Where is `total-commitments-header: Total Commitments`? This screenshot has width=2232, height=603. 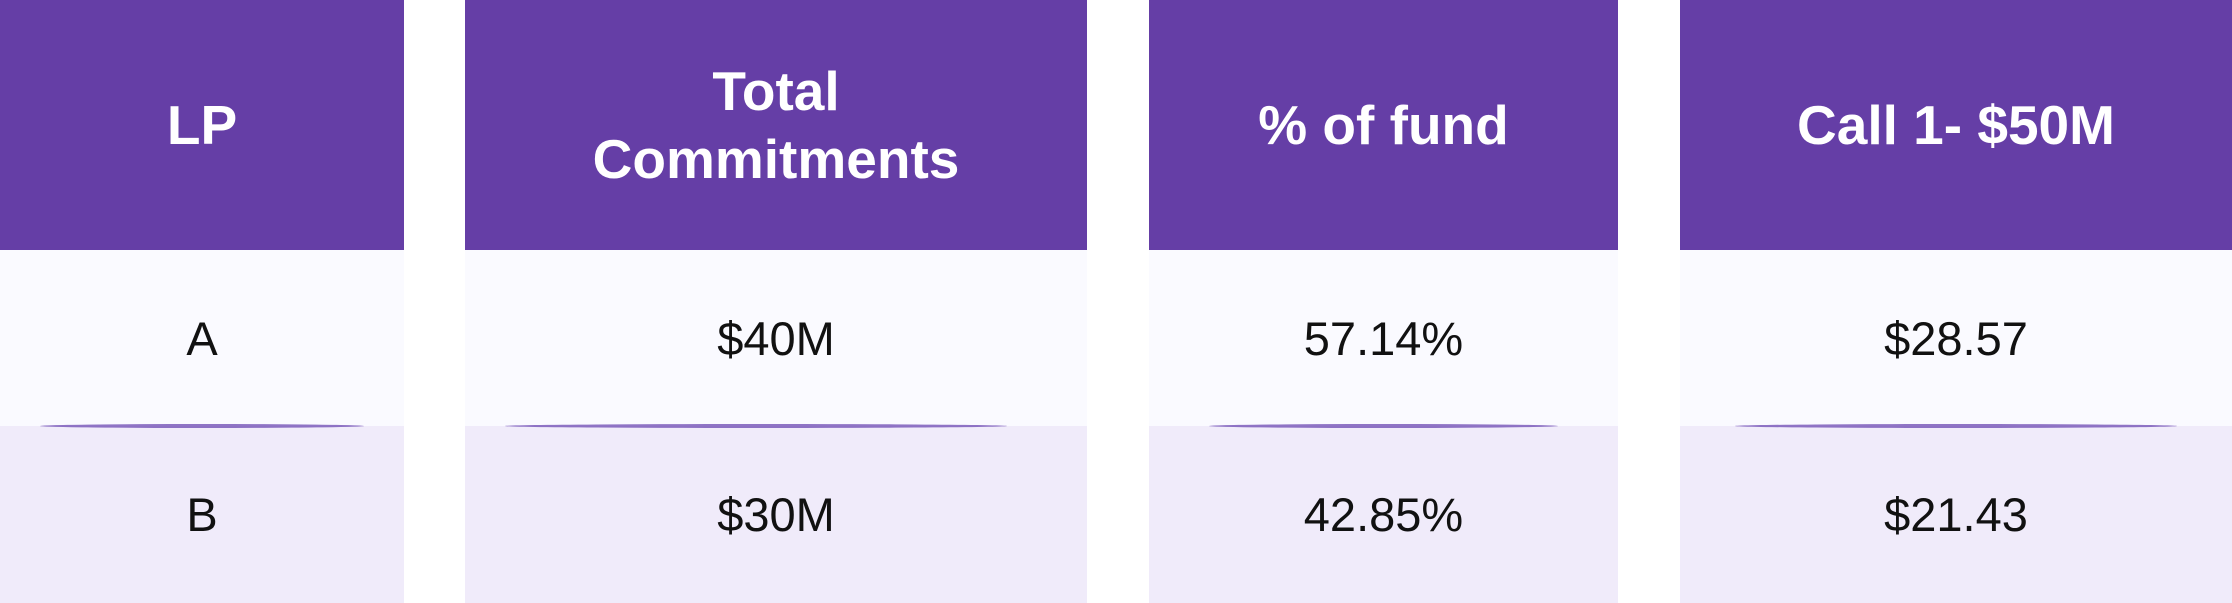
total-commitments-header: Total Commitments is located at coordinates (776, 125).